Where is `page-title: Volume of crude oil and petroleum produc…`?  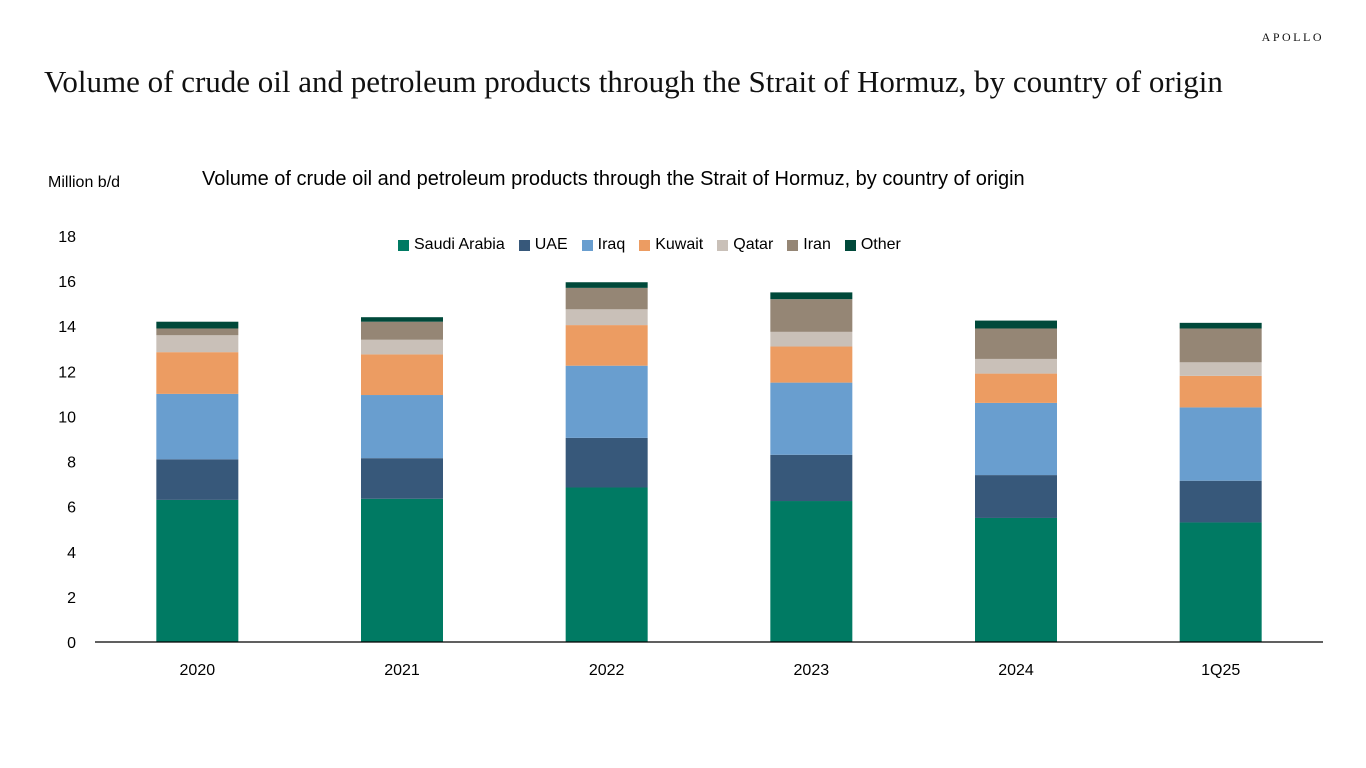 page-title: Volume of crude oil and petroleum produc… is located at coordinates (633, 81).